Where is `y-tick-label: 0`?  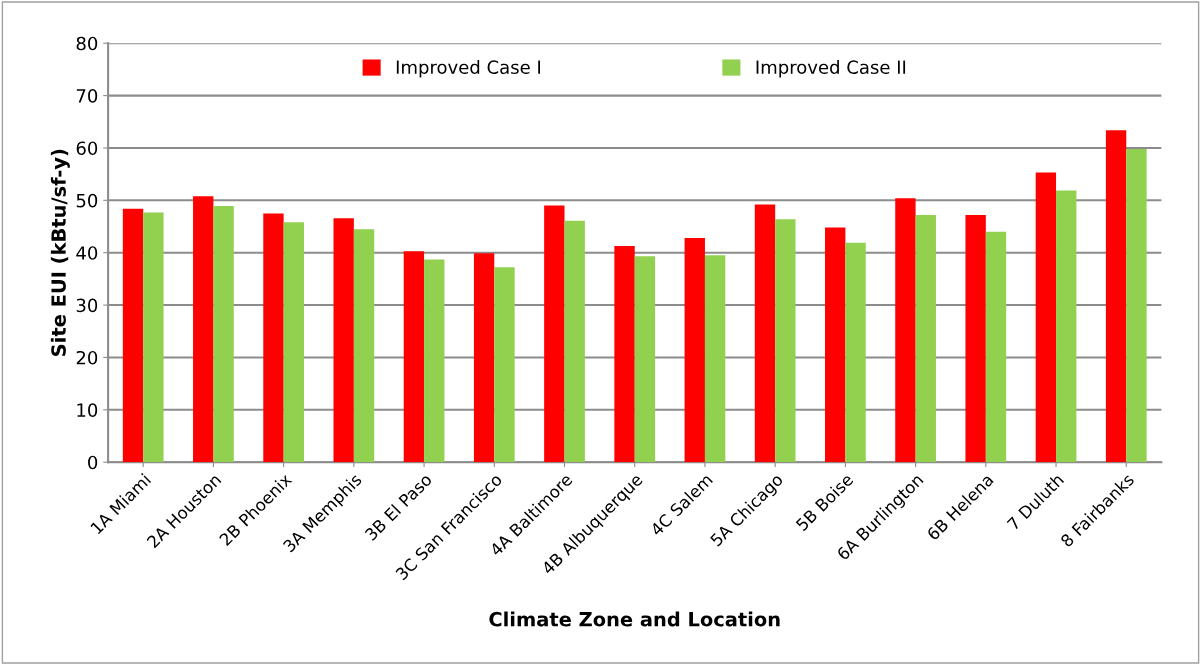 y-tick-label: 0 is located at coordinates (93, 462).